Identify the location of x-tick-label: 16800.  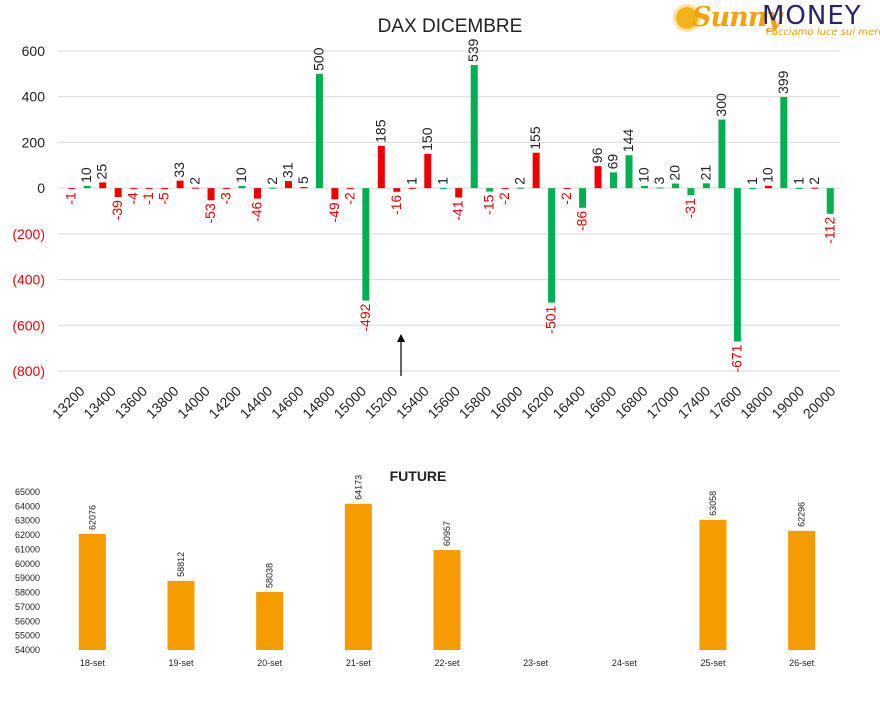
(631, 402).